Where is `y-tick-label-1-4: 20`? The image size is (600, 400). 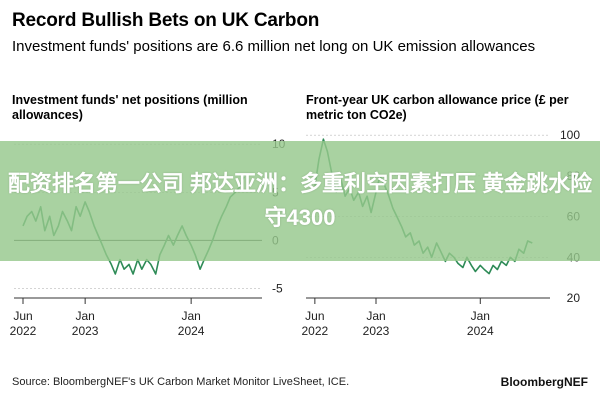
y-tick-label-1-4: 20 is located at coordinates (574, 298).